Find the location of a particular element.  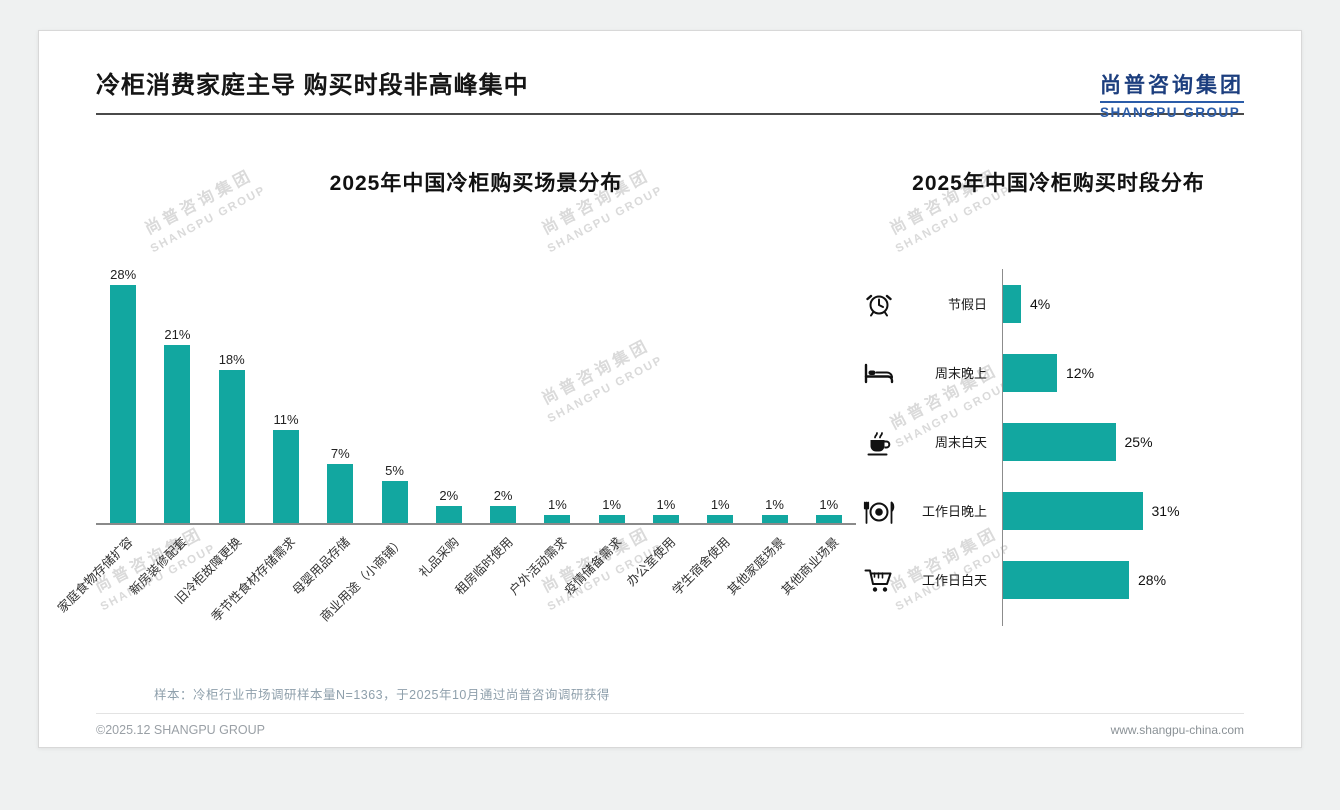

time-category-label: 节假日 is located at coordinates (967, 304).